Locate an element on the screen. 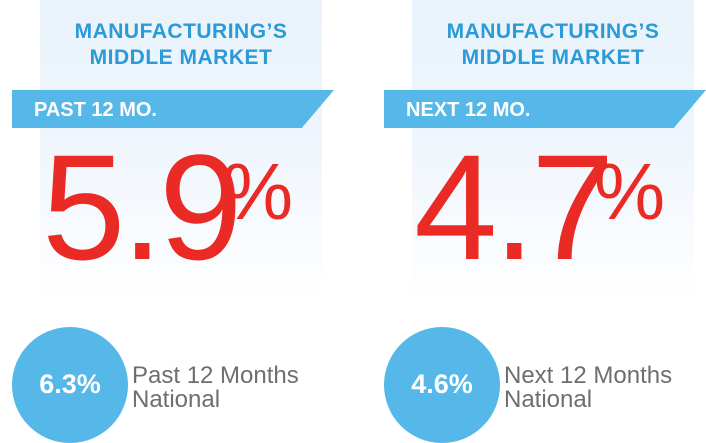 This screenshot has height=443, width=706. big-value: 5.9 is located at coordinates (142, 207).